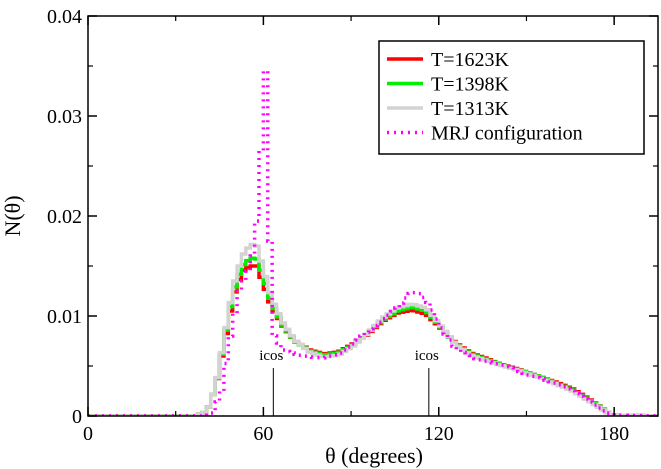 This screenshot has height=469, width=661. What do you see at coordinates (64, 217) in the screenshot?
I see `y-tick-label-2: 0.02` at bounding box center [64, 217].